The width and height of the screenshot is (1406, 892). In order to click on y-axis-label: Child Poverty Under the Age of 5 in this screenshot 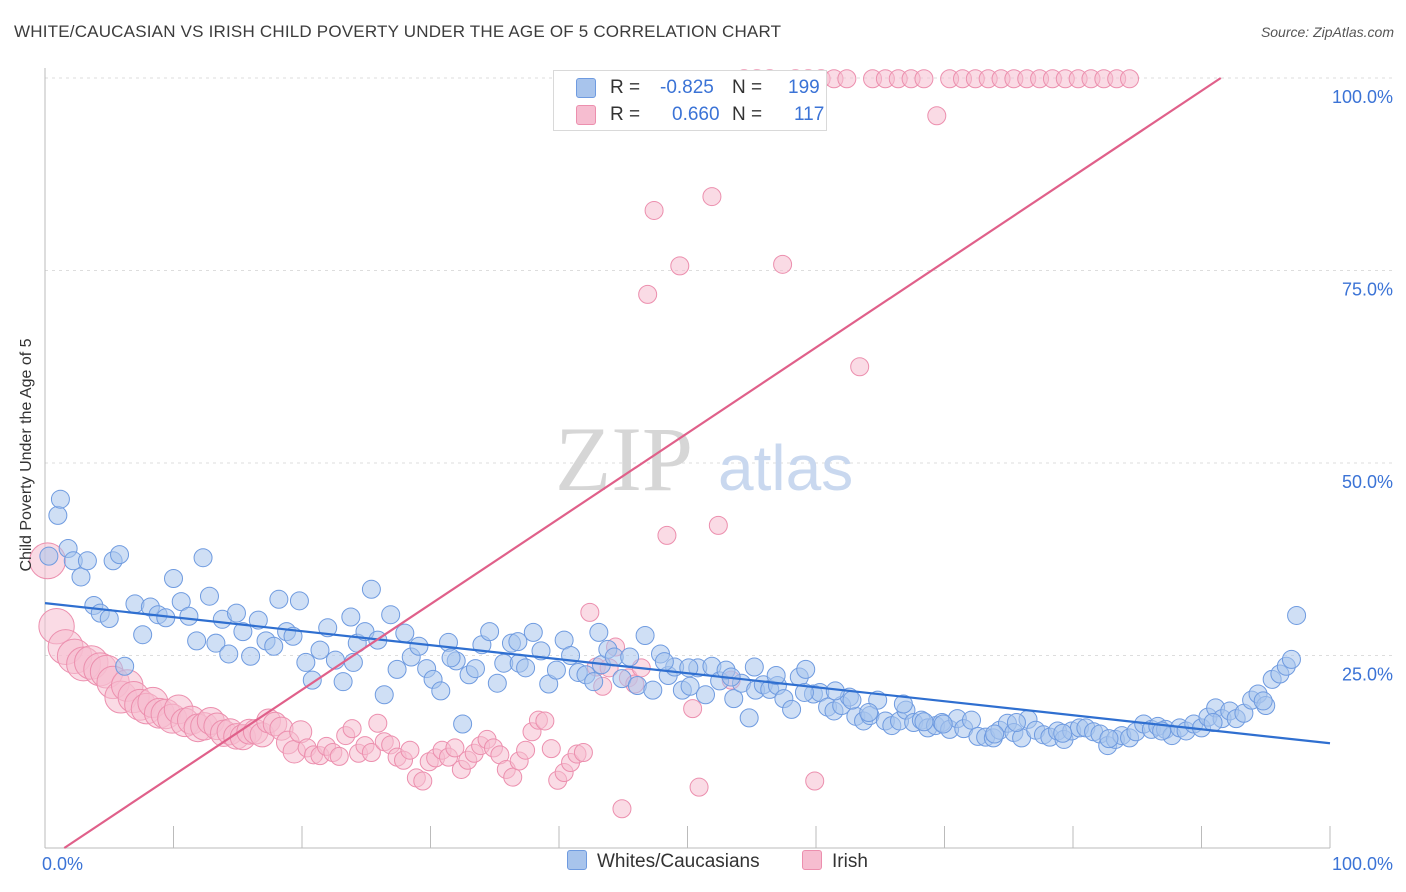, I will do `click(26, 455)`.